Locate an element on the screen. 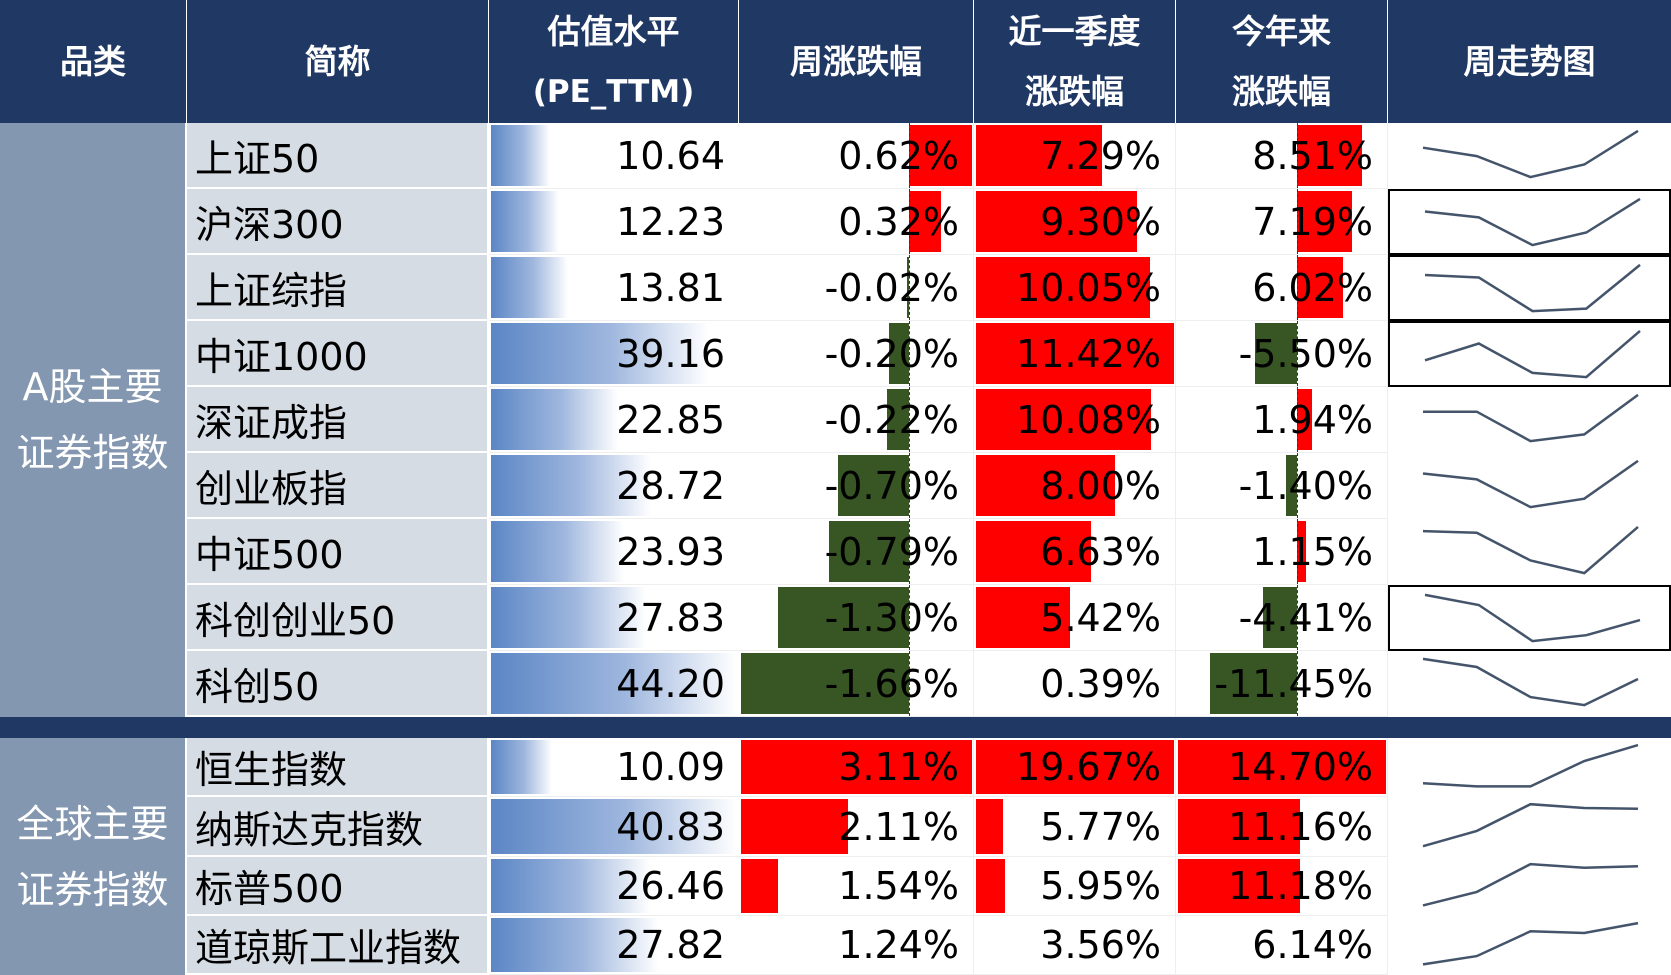  index-name-cell: 科创50 is located at coordinates (338, 684).